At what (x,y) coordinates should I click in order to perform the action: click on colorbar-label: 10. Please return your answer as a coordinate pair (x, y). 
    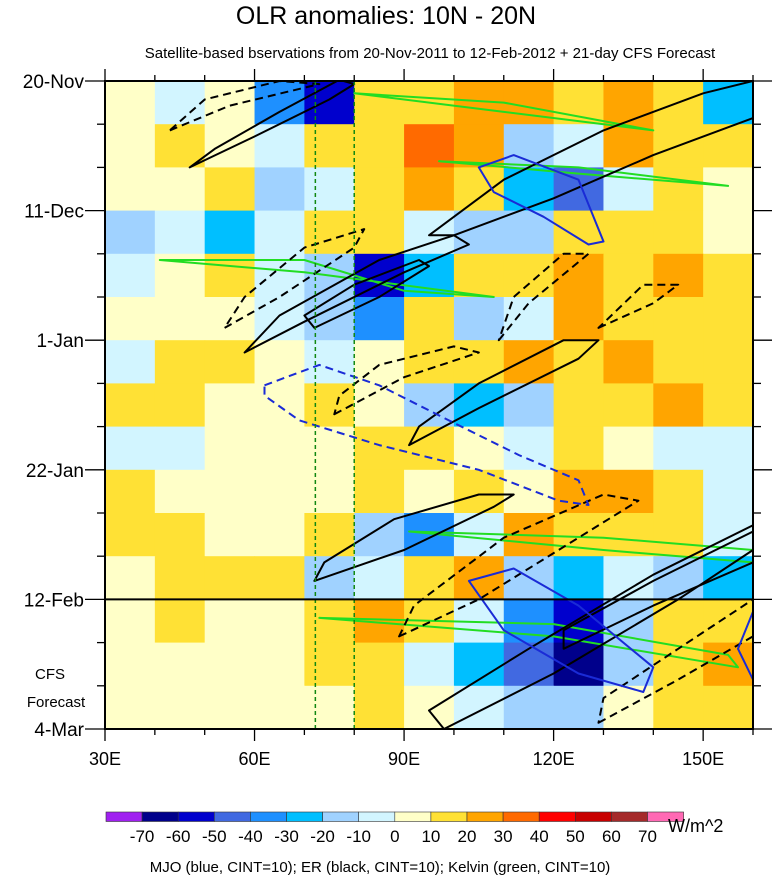
    Looking at the image, I should click on (430, 836).